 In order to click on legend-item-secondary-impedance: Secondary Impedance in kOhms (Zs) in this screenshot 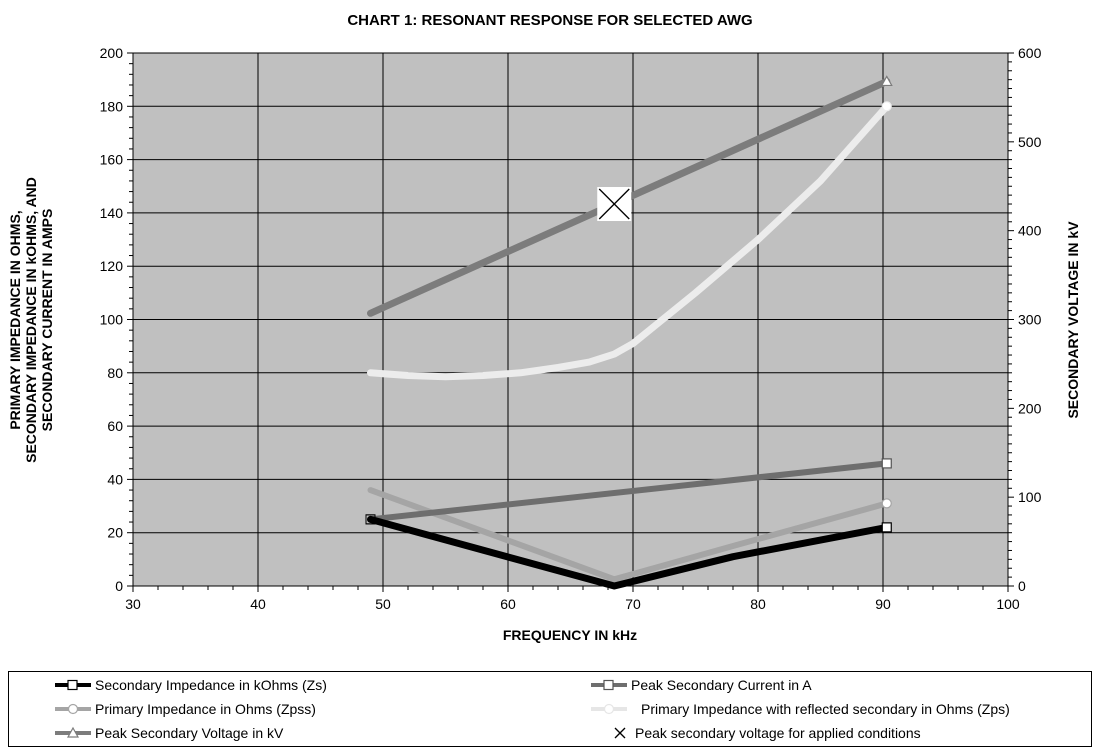, I will do `click(190, 685)`.